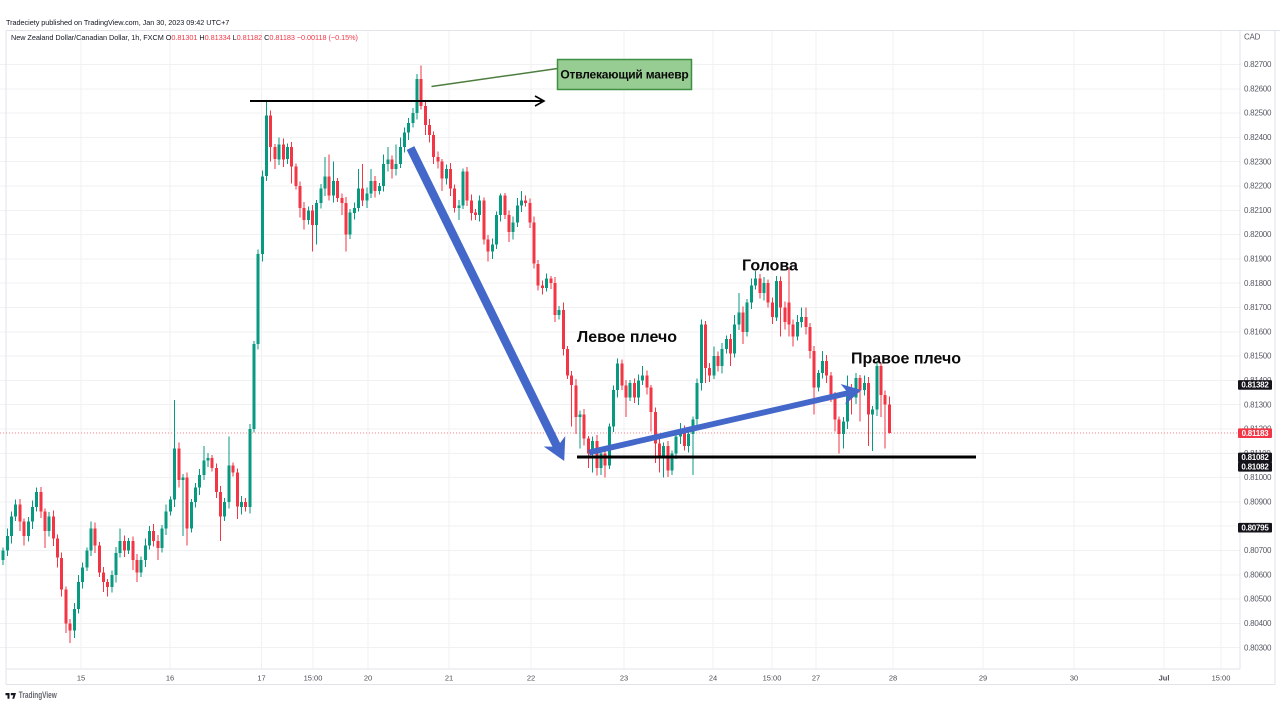 This screenshot has height=720, width=1280. I want to click on svg-text: 29, so click(983, 678).